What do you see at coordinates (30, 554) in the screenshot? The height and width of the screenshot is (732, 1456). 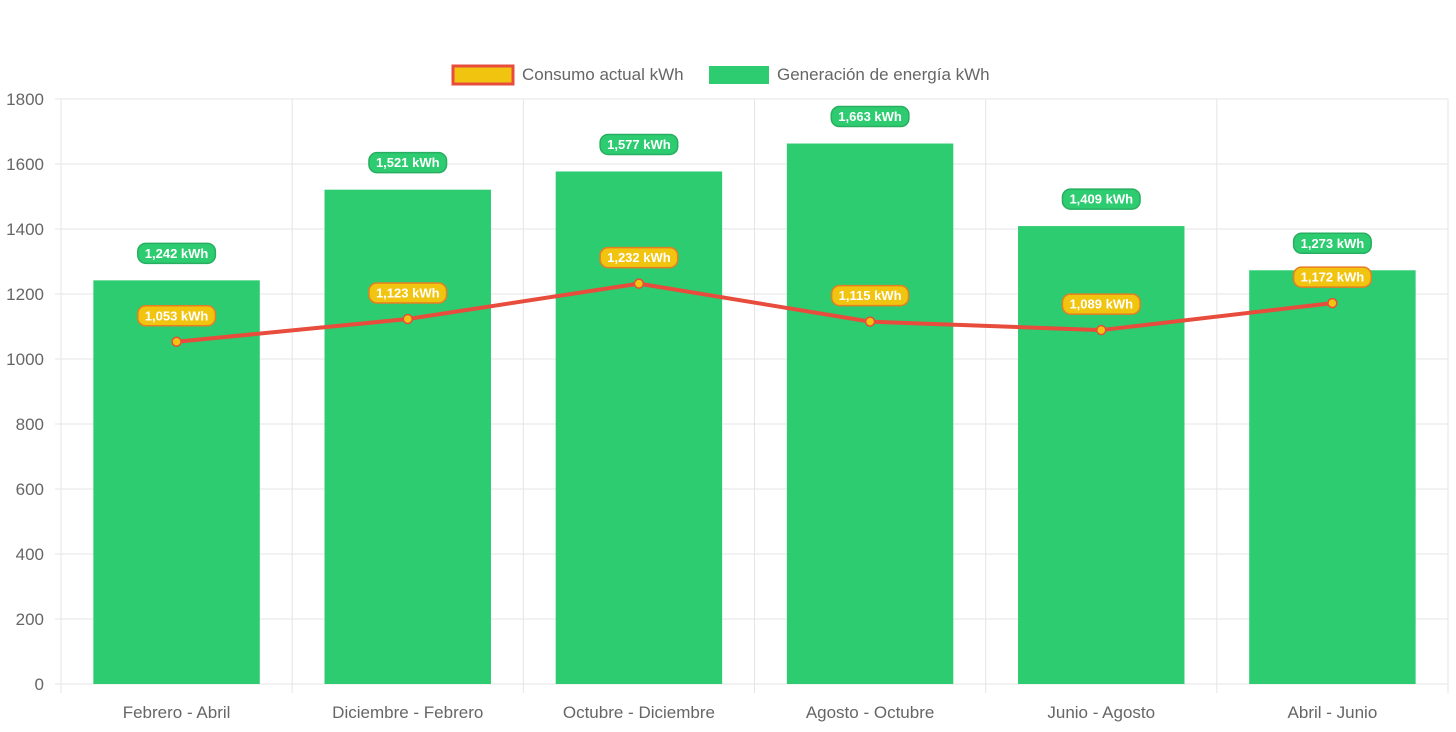 I see `y-tick-label: 400` at bounding box center [30, 554].